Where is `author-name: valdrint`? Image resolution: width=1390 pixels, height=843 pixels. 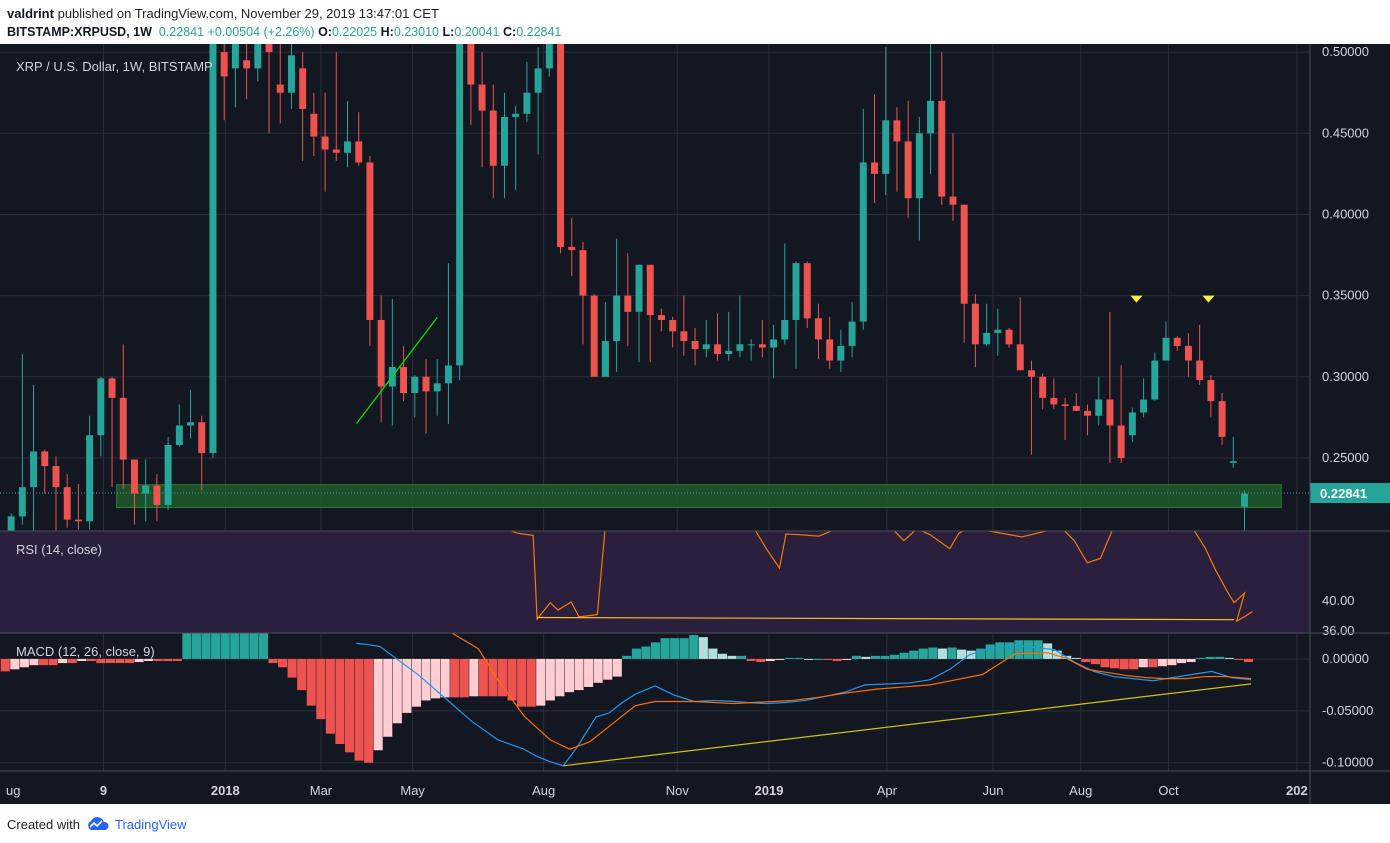
author-name: valdrint is located at coordinates (30, 13).